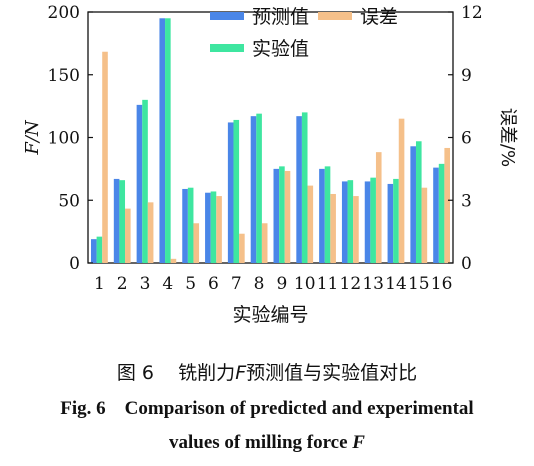  I want to click on x-tick-label: 16, so click(442, 284).